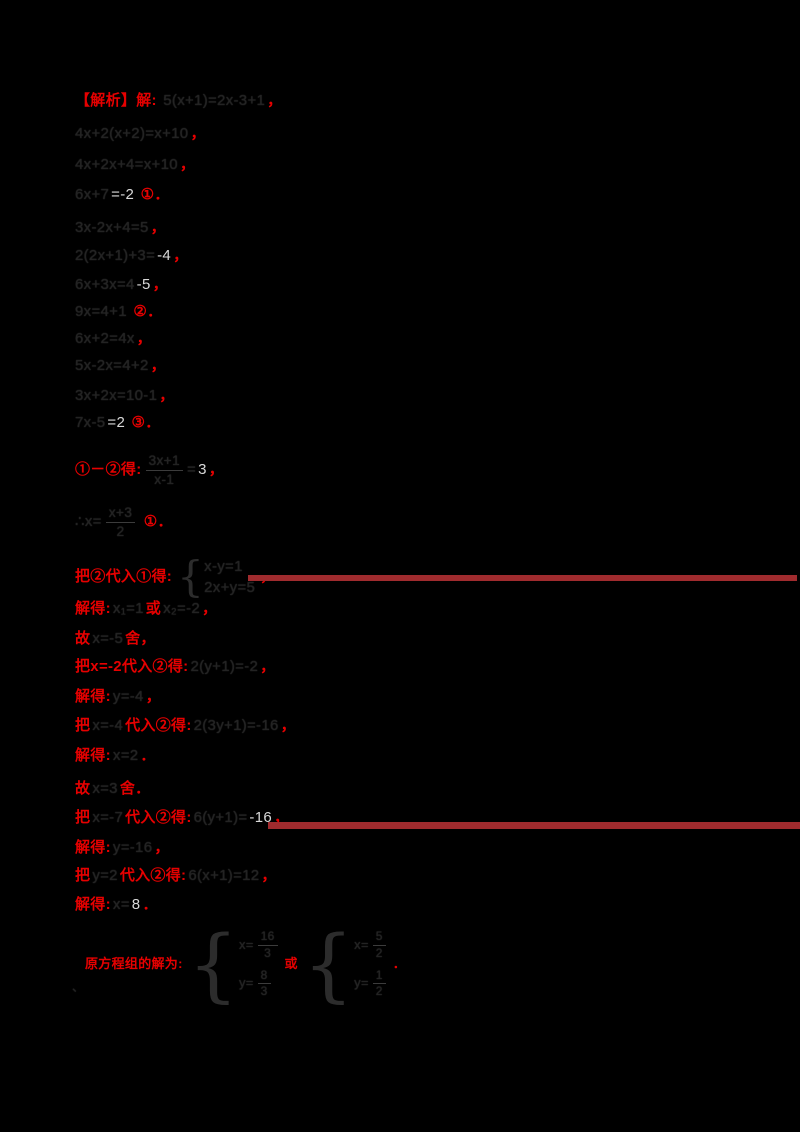 The height and width of the screenshot is (1132, 800). What do you see at coordinates (90, 422) in the screenshot?
I see `equation-text: 7x-5` at bounding box center [90, 422].